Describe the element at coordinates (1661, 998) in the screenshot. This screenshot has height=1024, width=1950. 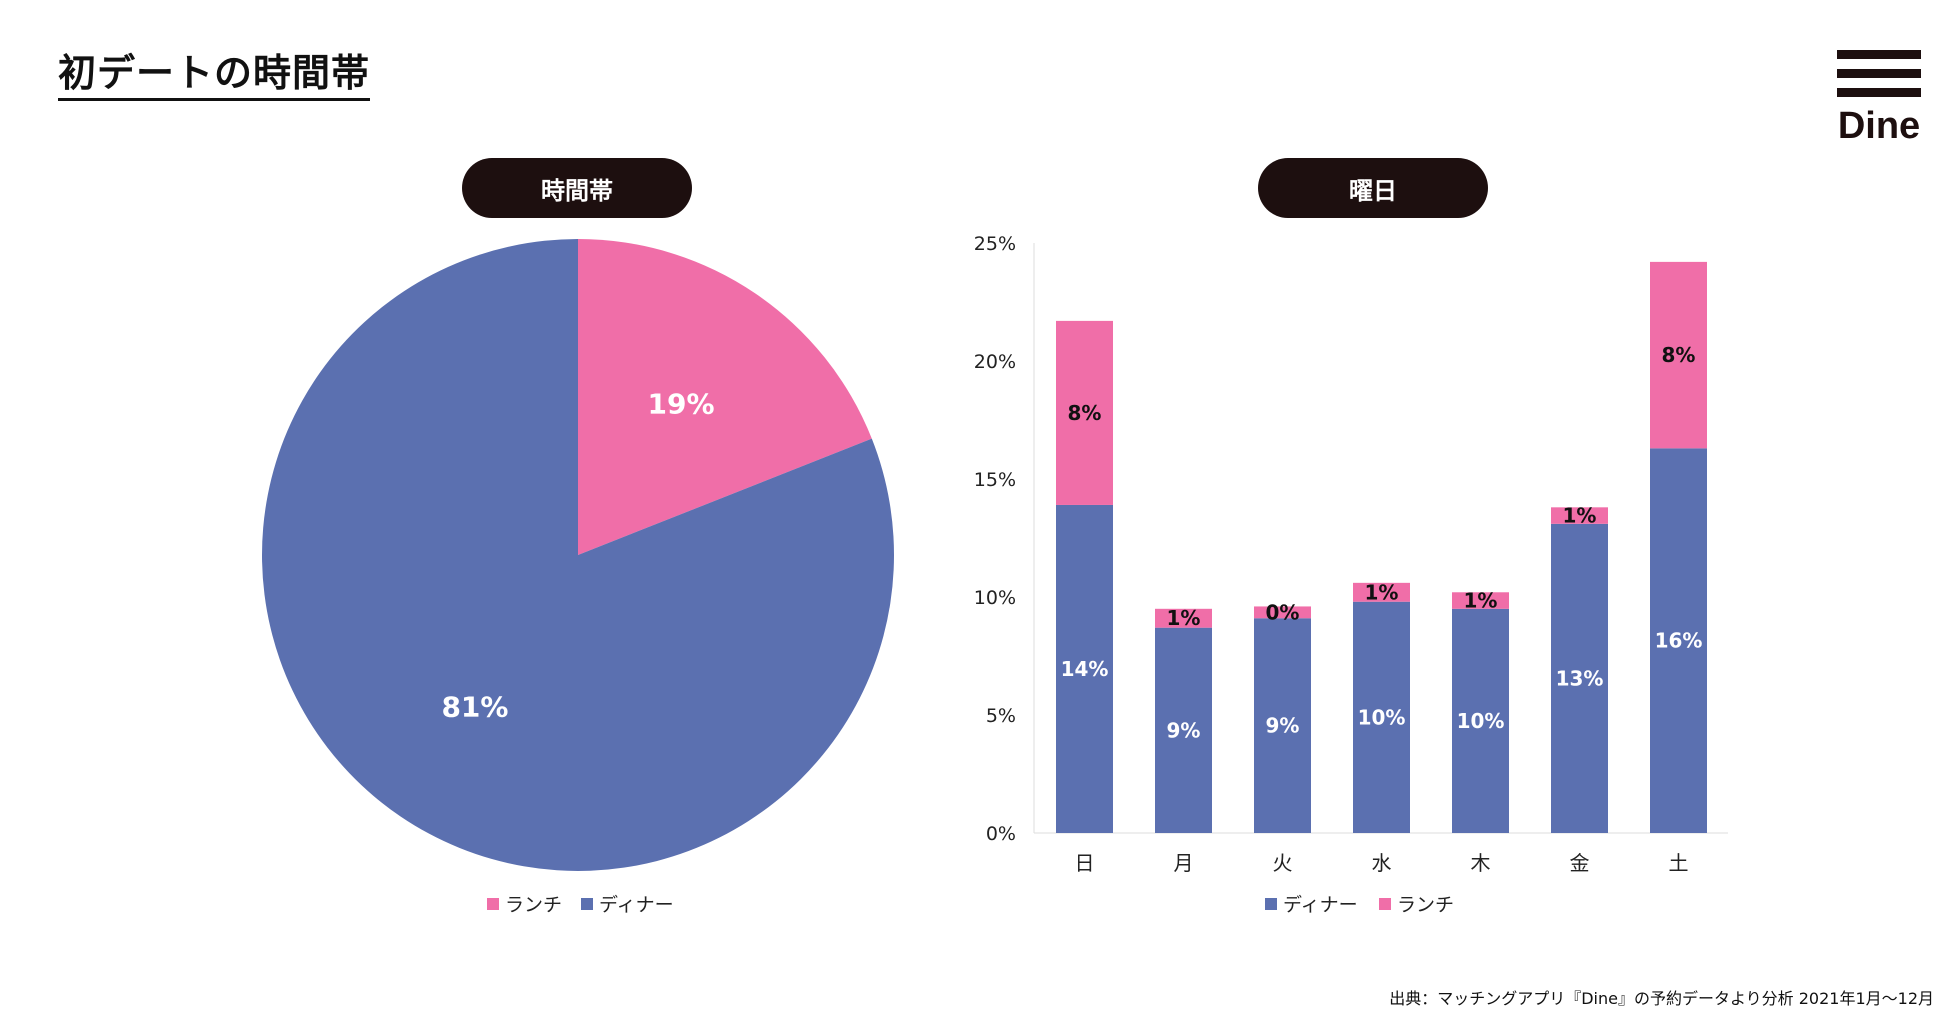
I see `source-note: 出典：マッチングアプリ『Dine』の予約データより分析 2021年1月〜12月` at that location.